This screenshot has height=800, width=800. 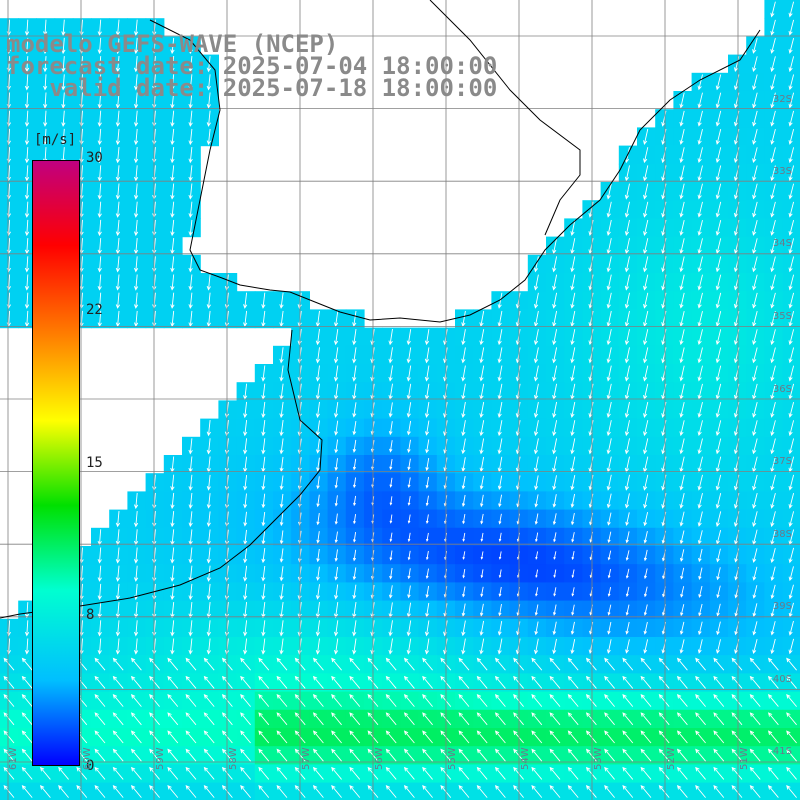 I want to click on colorbar-tick-15: 15, so click(x=94, y=463).